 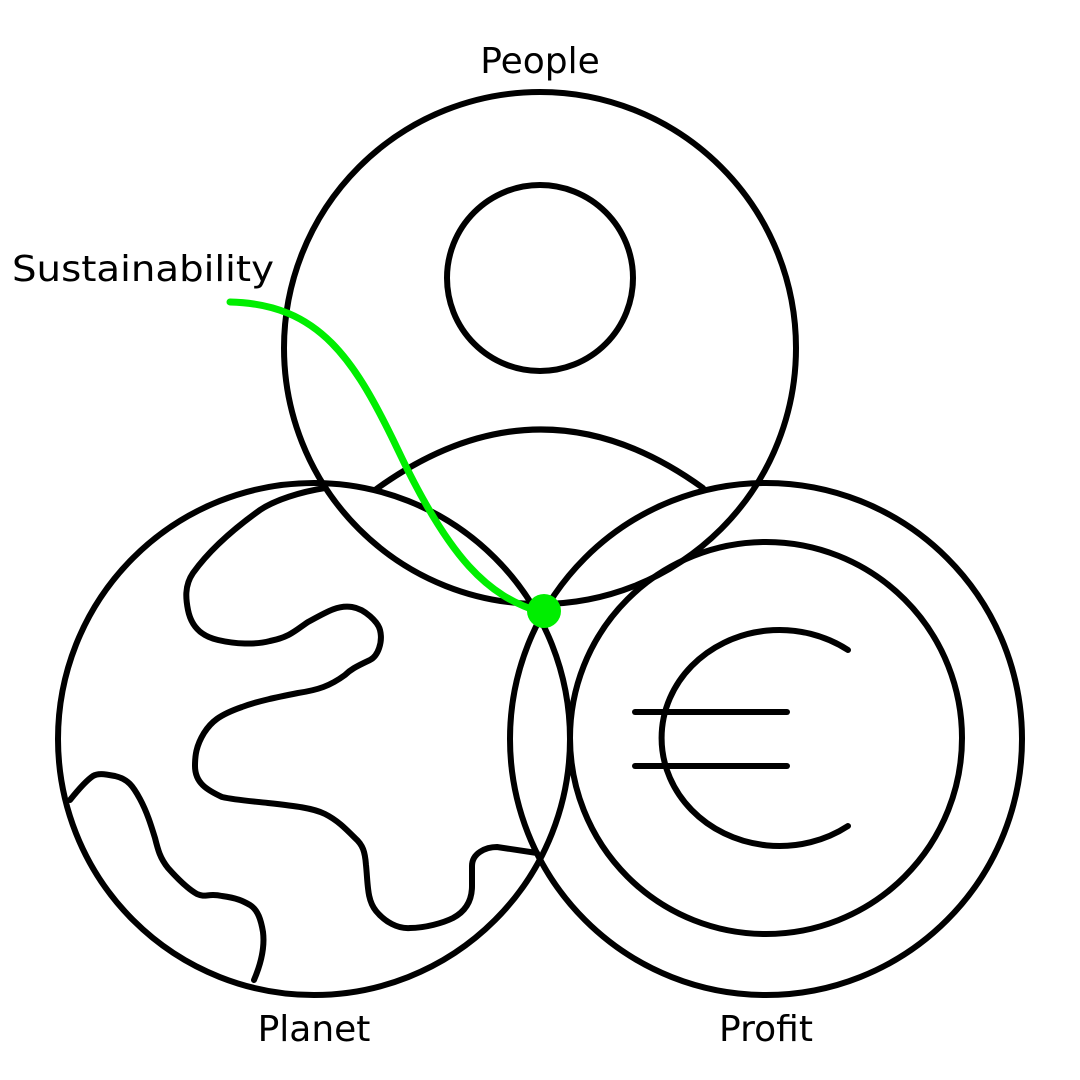 I want to click on sustainability-pointer-line, so click(x=385, y=457).